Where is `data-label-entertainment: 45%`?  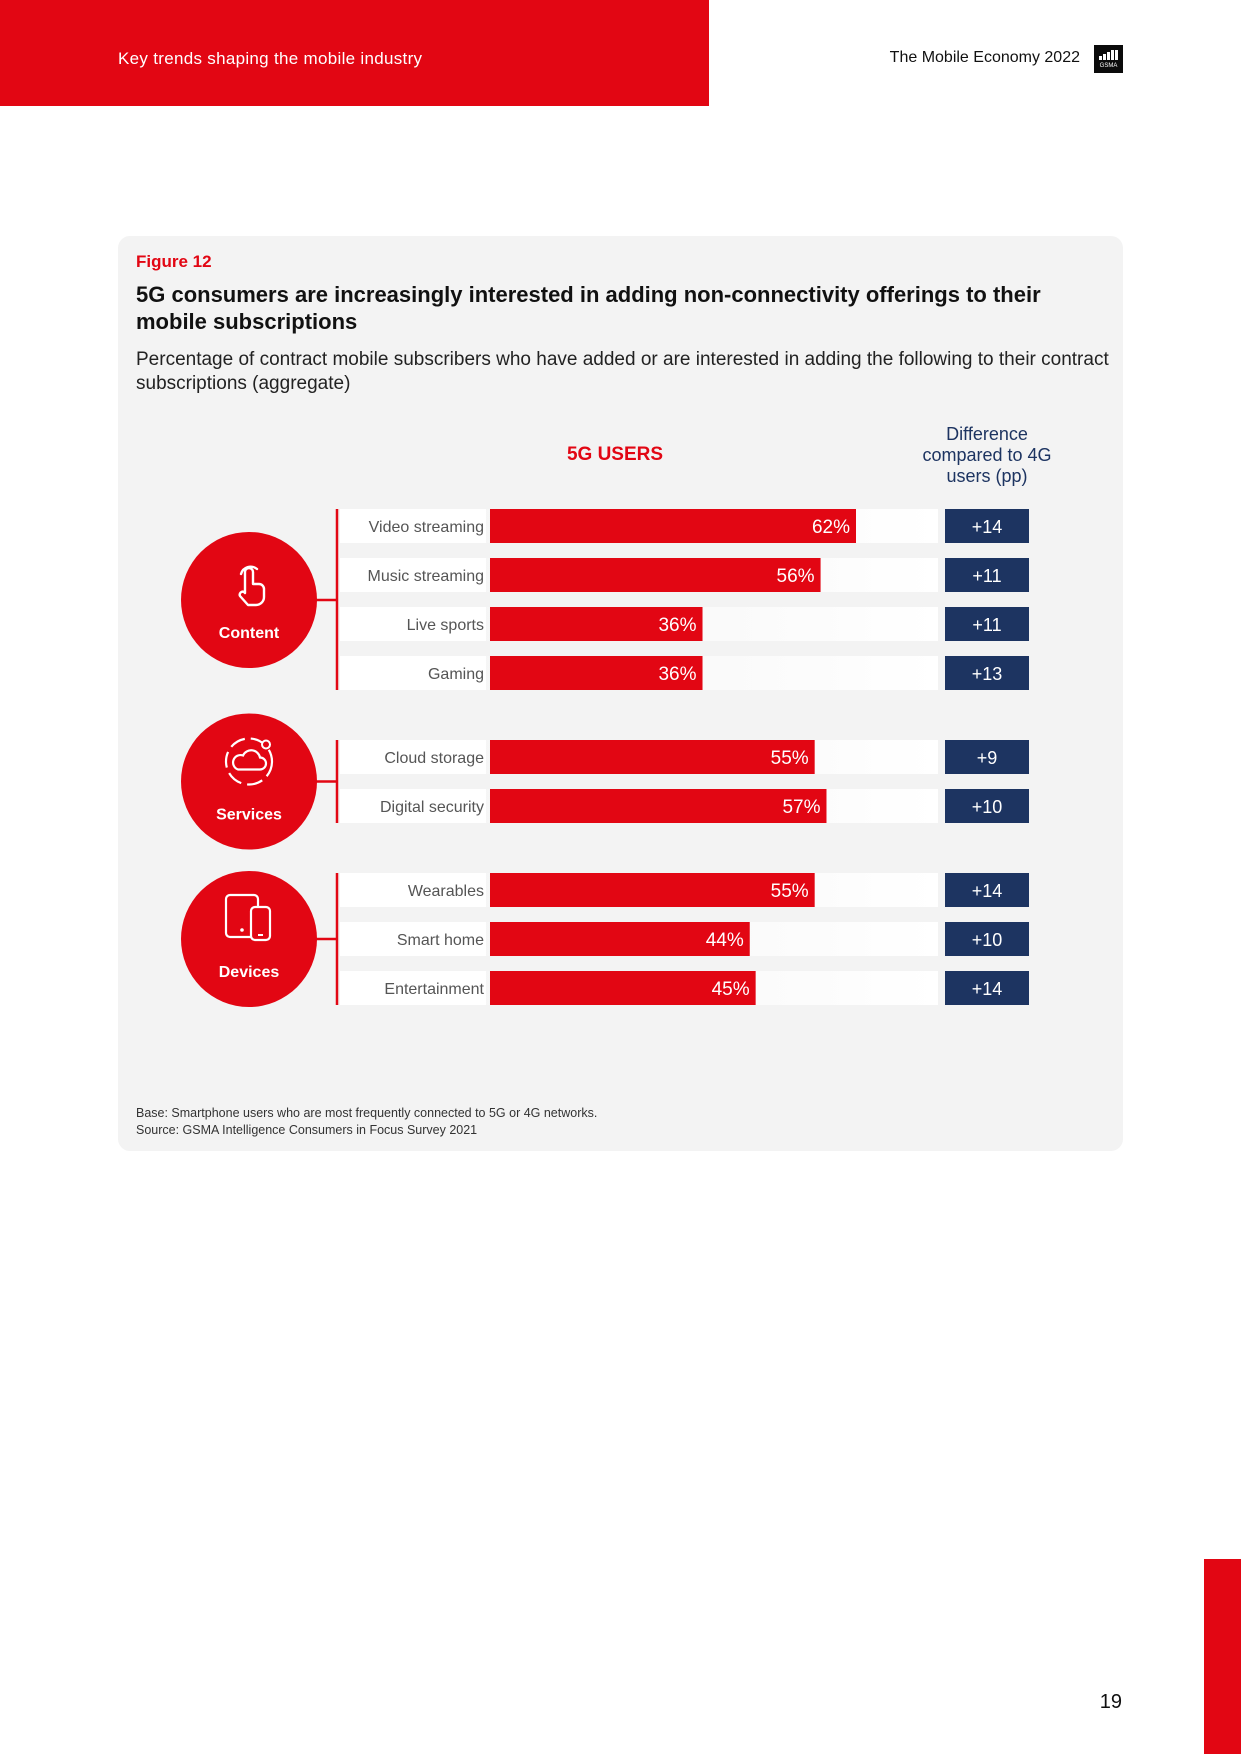
data-label-entertainment: 45% is located at coordinates (731, 989).